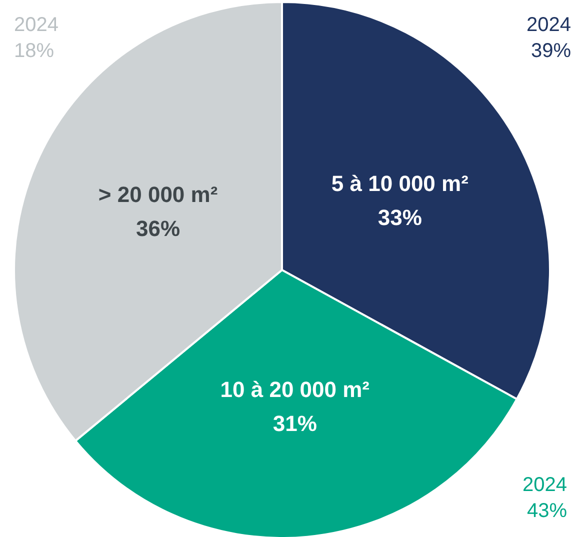 The width and height of the screenshot is (577, 537). What do you see at coordinates (400, 217) in the screenshot?
I see `data-label: 33%` at bounding box center [400, 217].